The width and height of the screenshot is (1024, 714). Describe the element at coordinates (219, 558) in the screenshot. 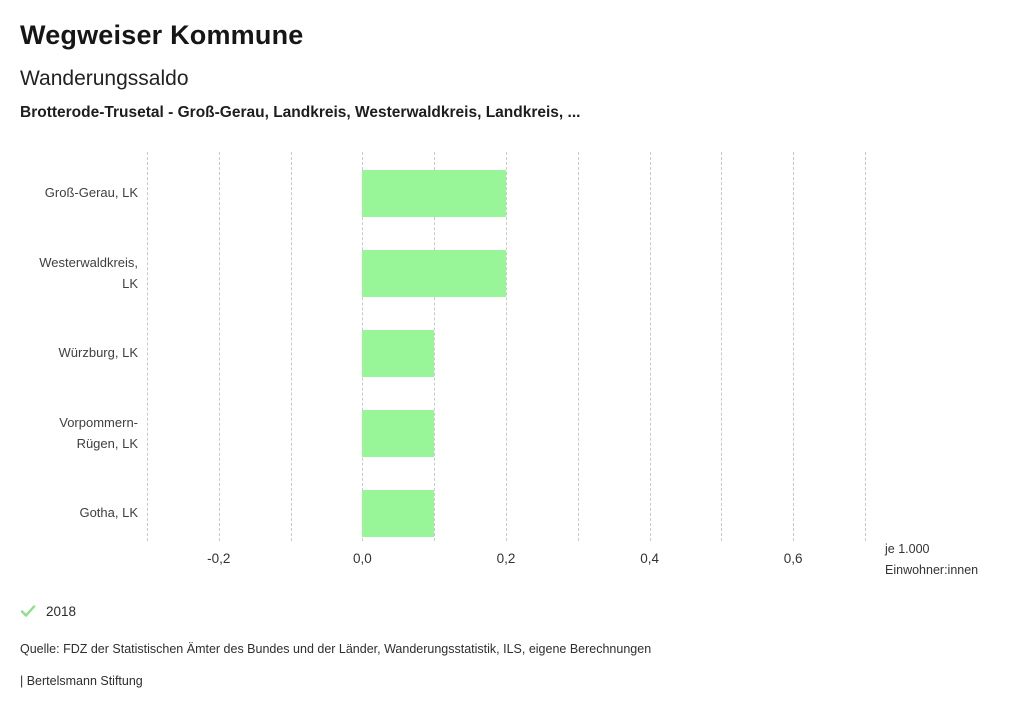

I see `x-tick-label: -0,2` at that location.